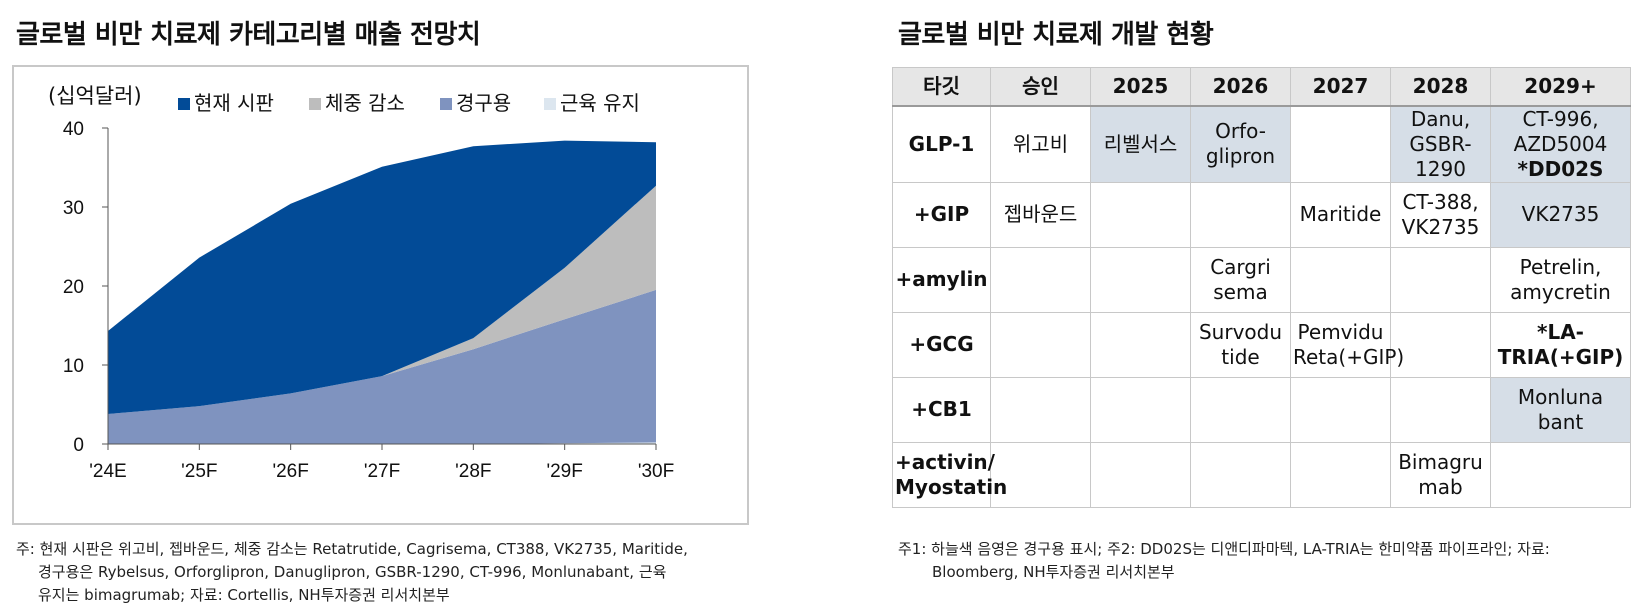 Image resolution: width=1637 pixels, height=605 pixels. What do you see at coordinates (941, 214) in the screenshot?
I see `row-target-label: +GIP` at bounding box center [941, 214].